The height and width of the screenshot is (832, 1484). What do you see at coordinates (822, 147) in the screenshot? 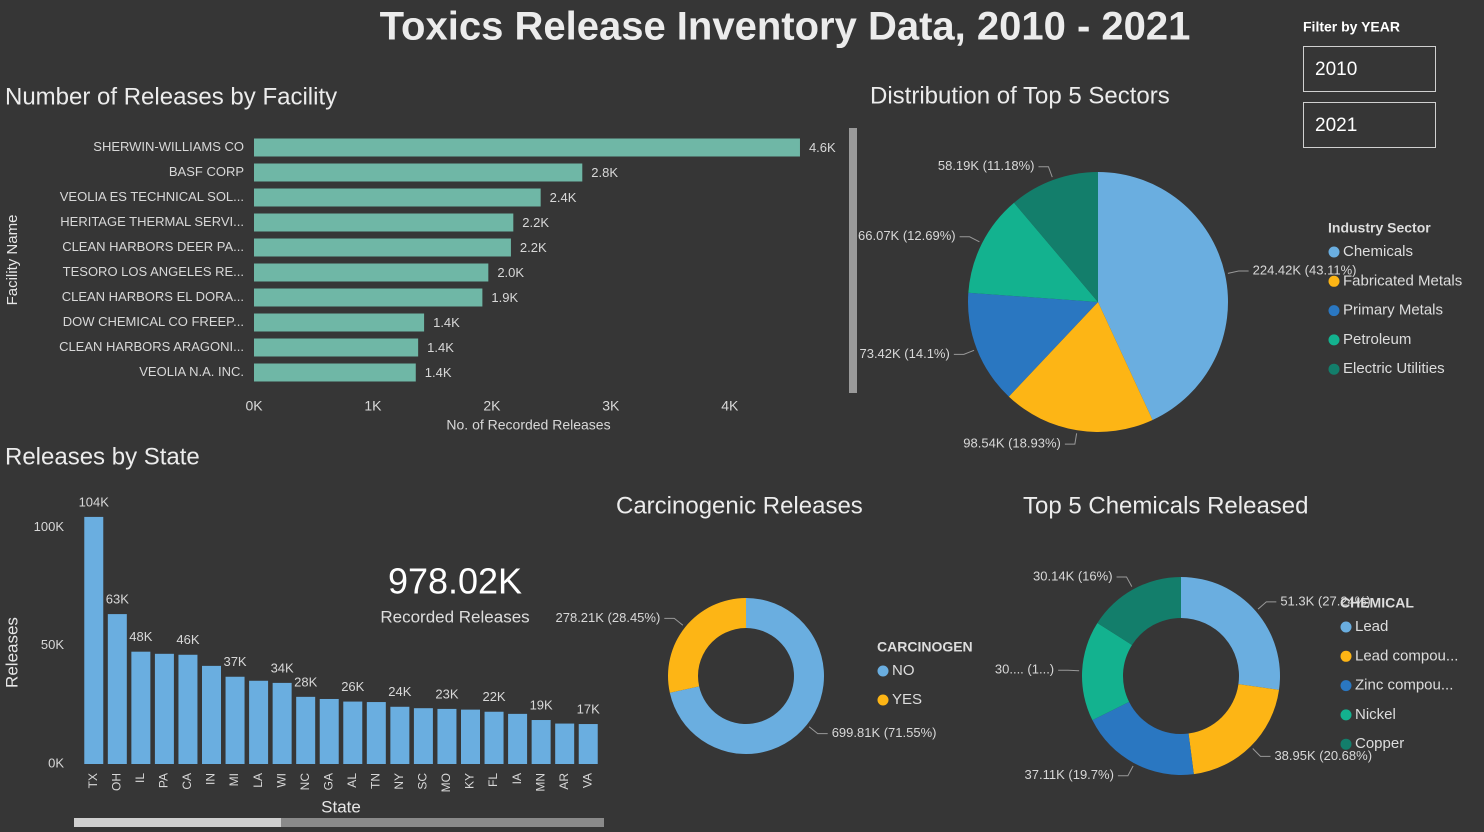
I see `data-label: 4.6K` at bounding box center [822, 147].